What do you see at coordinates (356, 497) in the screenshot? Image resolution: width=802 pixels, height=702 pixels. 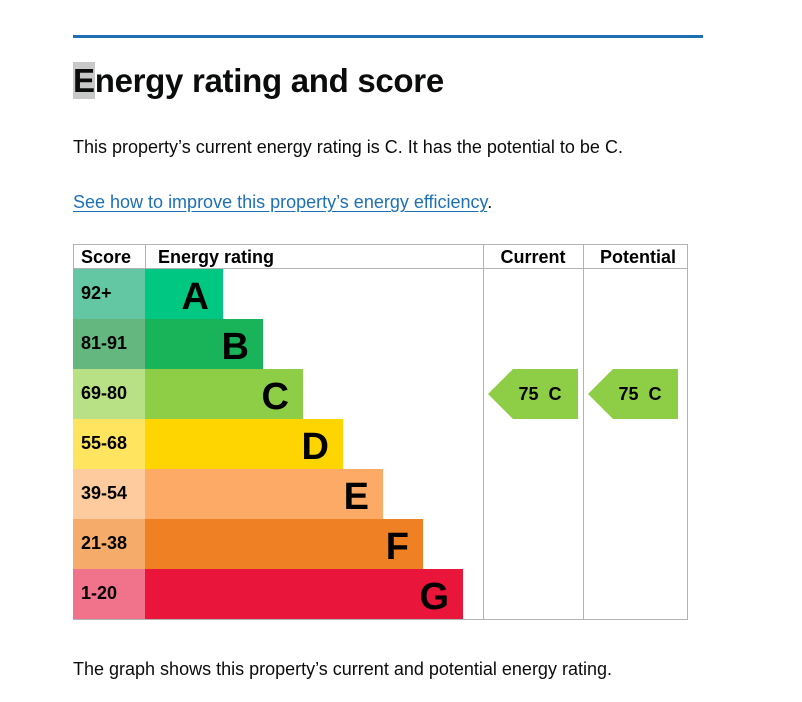 I see `band-letter-e: E` at bounding box center [356, 497].